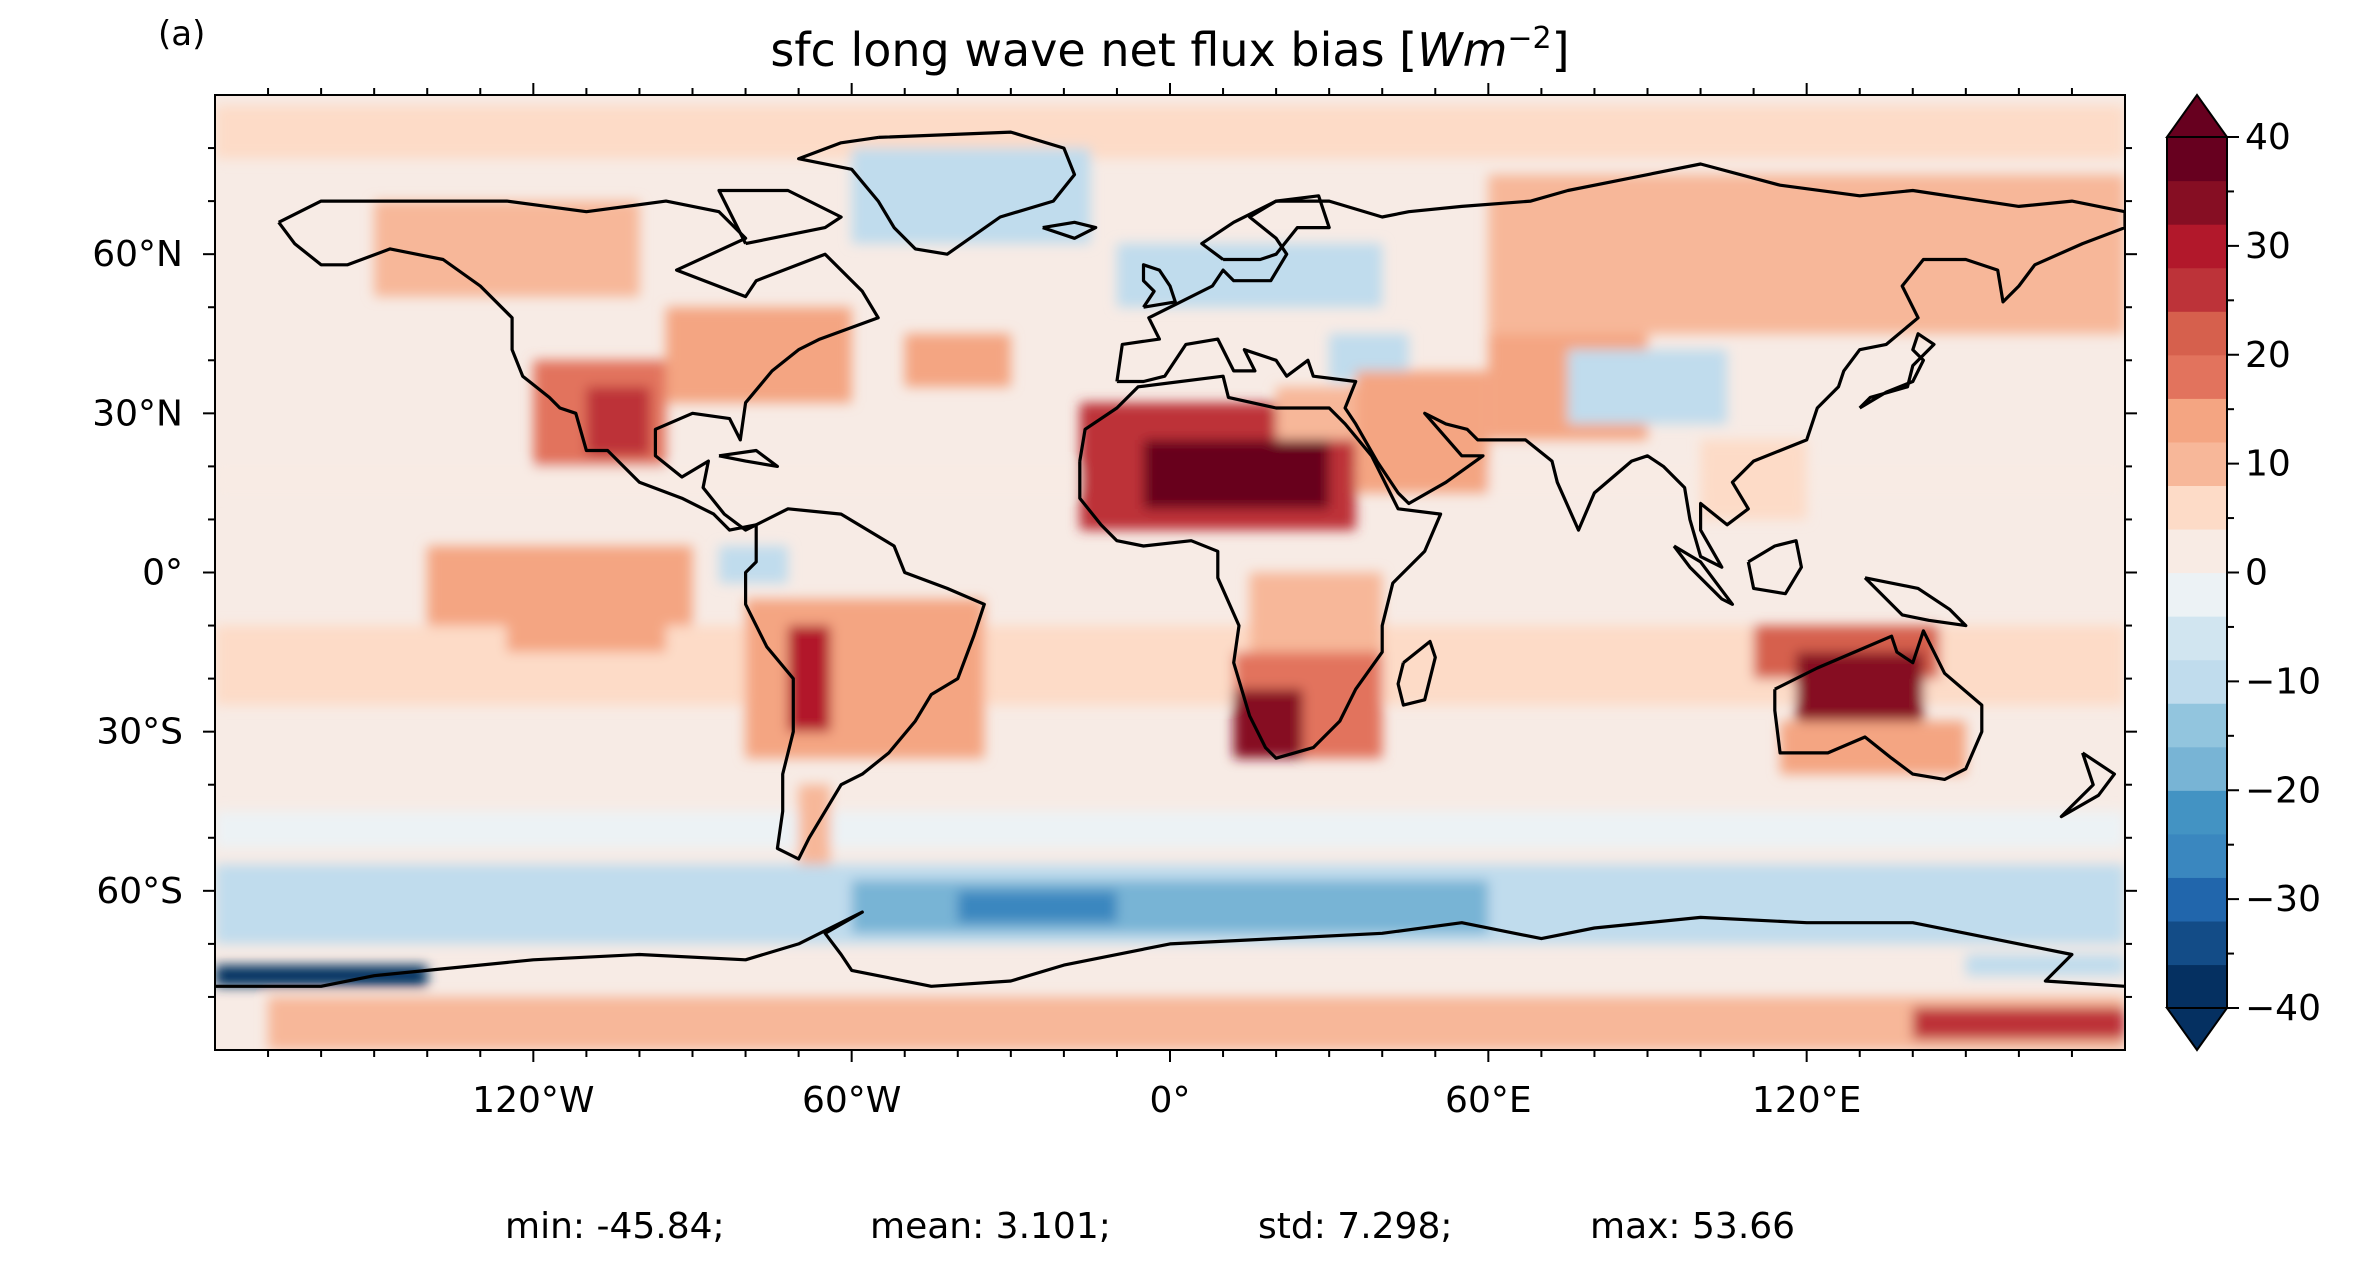  Describe the element at coordinates (1355, 1226) in the screenshot. I see `stat-std: std: 7.298;` at that location.